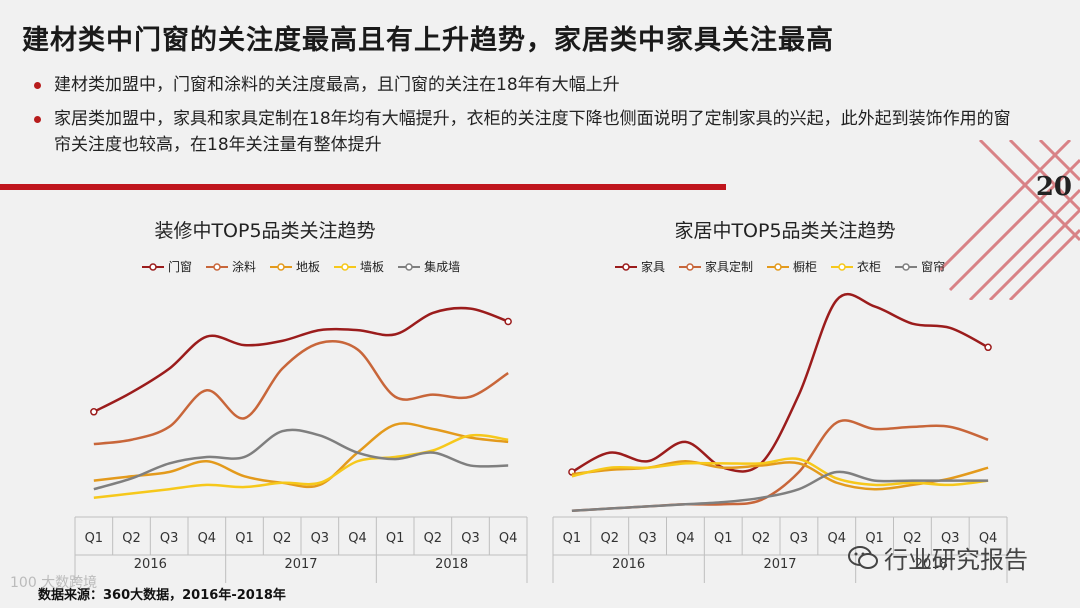 The height and width of the screenshot is (608, 1080). What do you see at coordinates (1053, 187) in the screenshot?
I see `page-number: 20` at bounding box center [1053, 187].